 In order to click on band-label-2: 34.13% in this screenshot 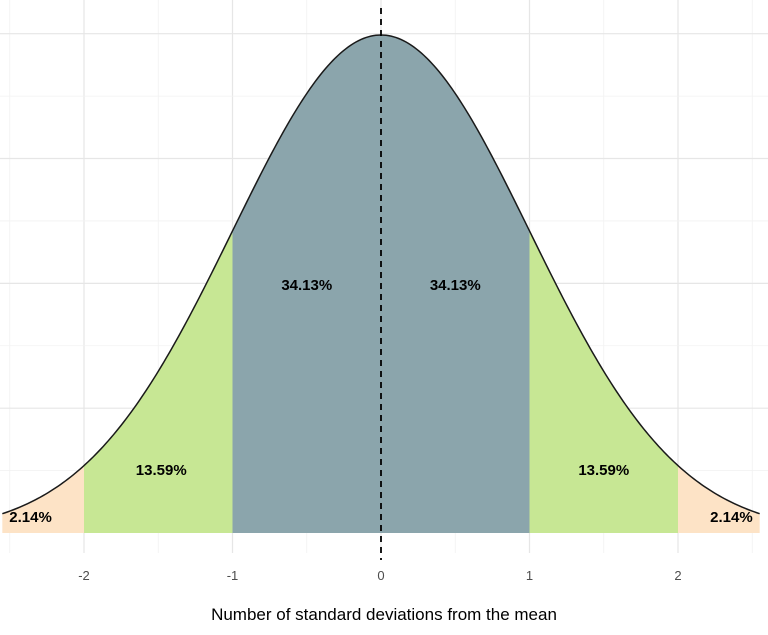, I will do `click(306, 285)`.